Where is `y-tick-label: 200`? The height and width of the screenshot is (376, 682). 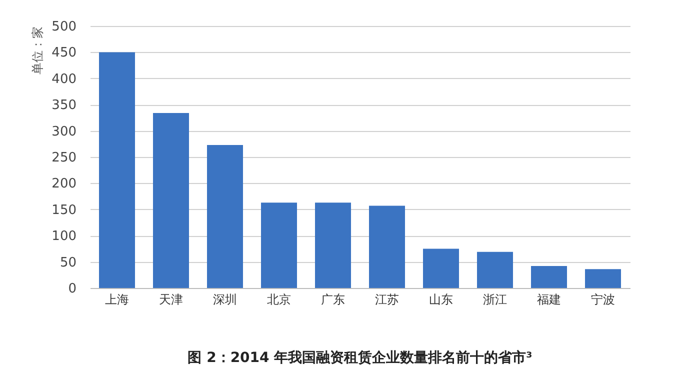 y-tick-label: 200 is located at coordinates (64, 184).